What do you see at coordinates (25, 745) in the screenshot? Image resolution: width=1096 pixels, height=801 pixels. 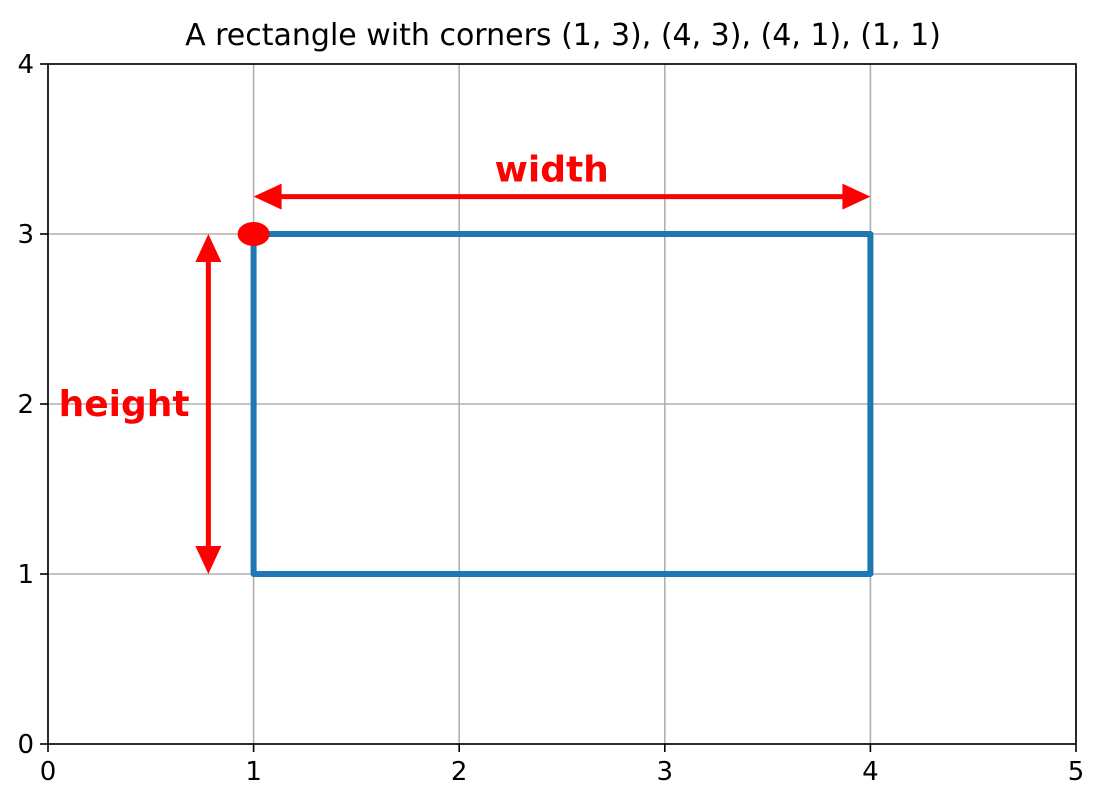 I see `y-tick-label: 0` at bounding box center [25, 745].